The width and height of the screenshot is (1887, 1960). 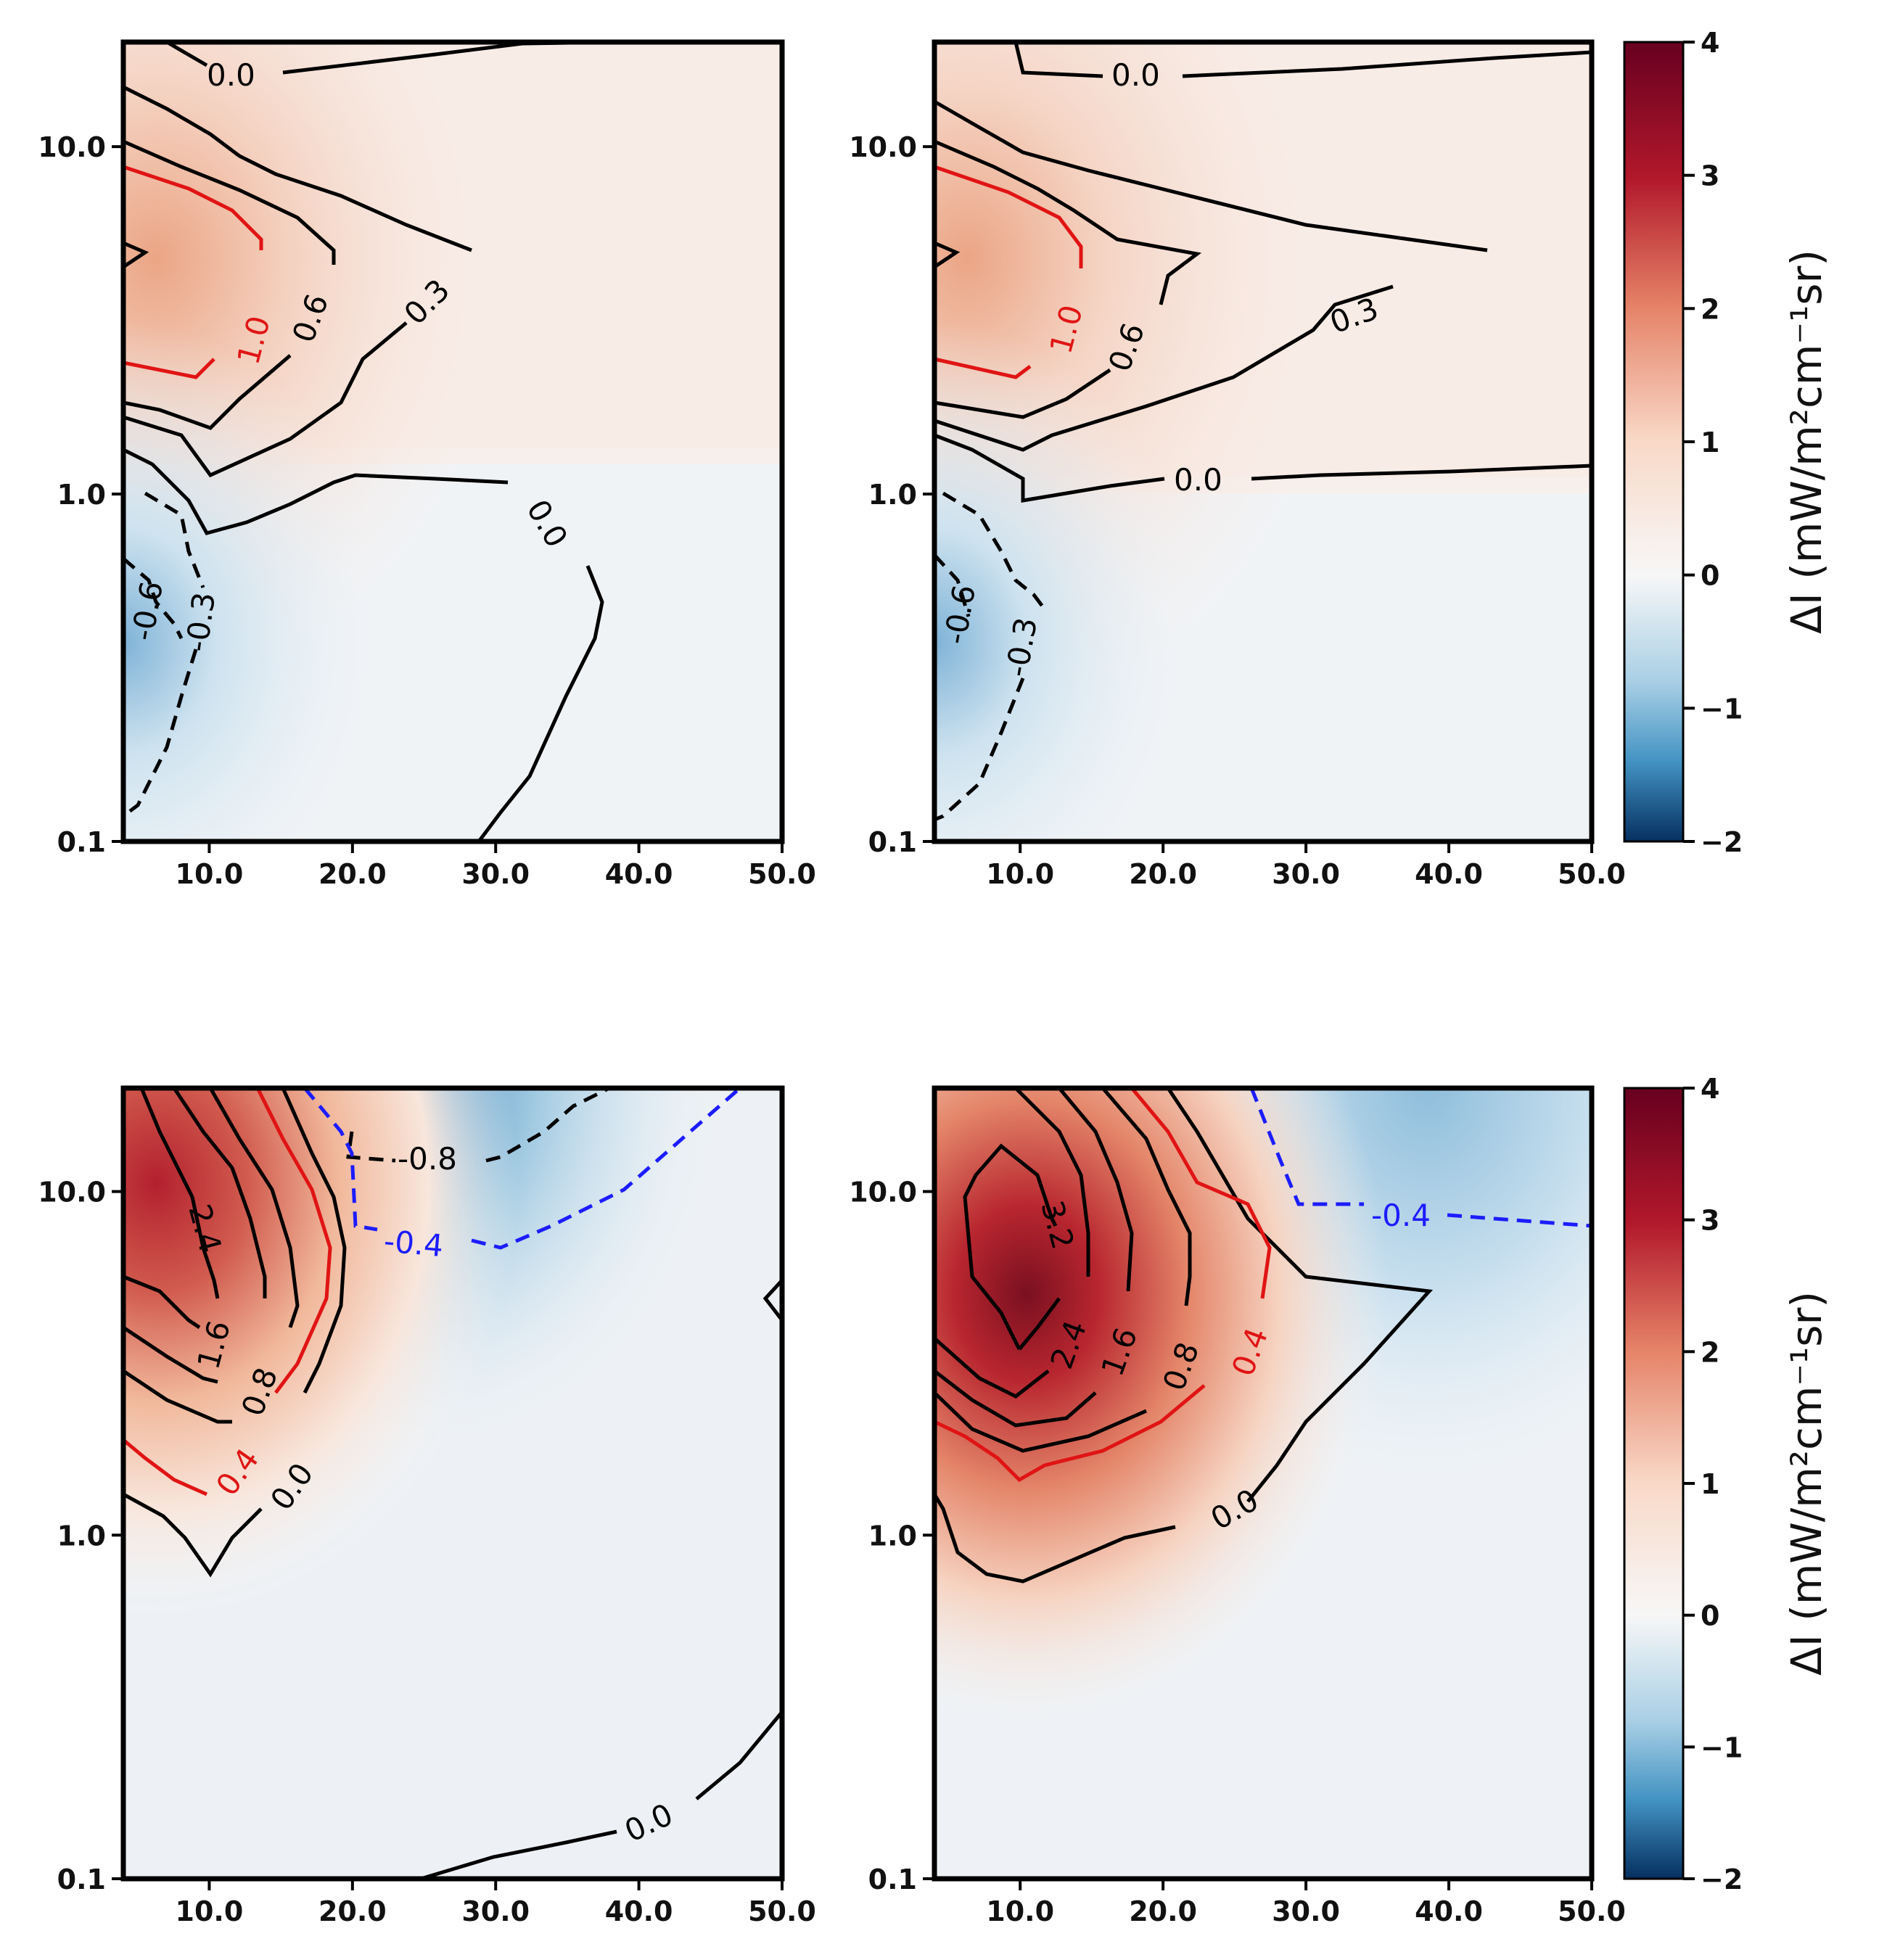 What do you see at coordinates (200, 622) in the screenshot?
I see `contour-label: -0.3` at bounding box center [200, 622].